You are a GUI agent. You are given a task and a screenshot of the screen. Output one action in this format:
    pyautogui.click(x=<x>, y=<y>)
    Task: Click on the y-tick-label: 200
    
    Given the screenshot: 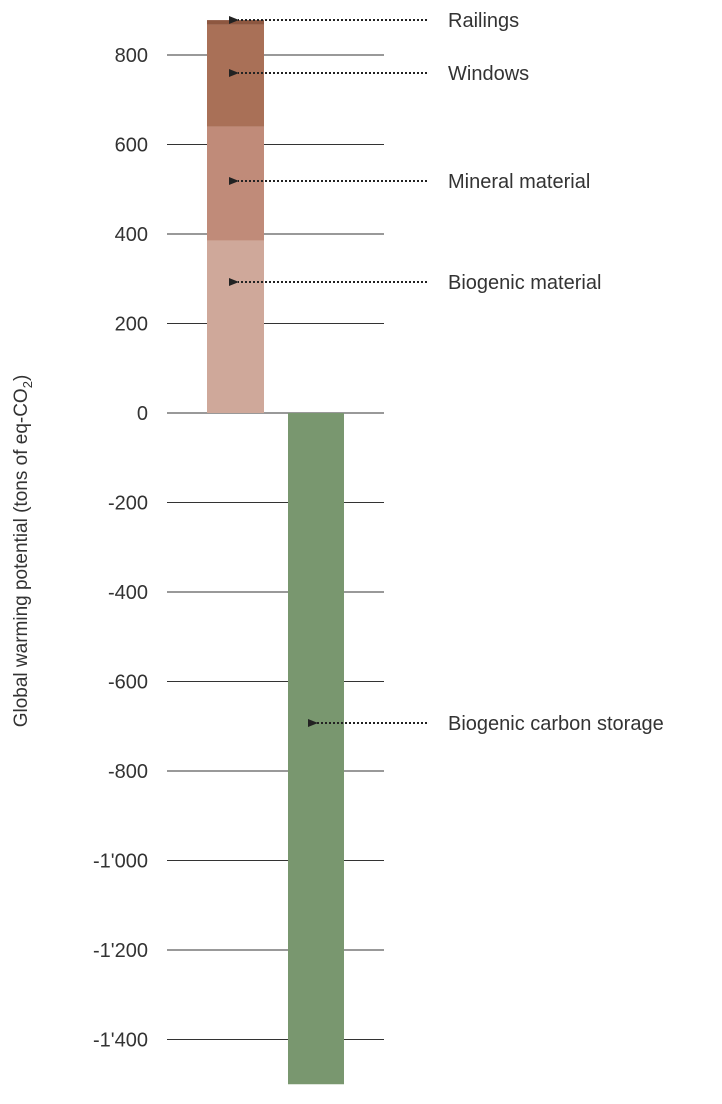 What is the action you would take?
    pyautogui.click(x=131, y=325)
    